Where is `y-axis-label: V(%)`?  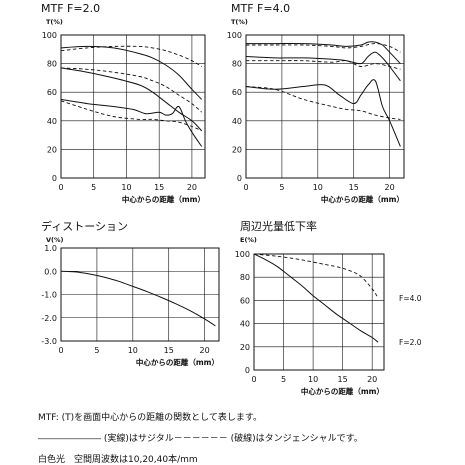 y-axis-label: V(%) is located at coordinates (55, 240).